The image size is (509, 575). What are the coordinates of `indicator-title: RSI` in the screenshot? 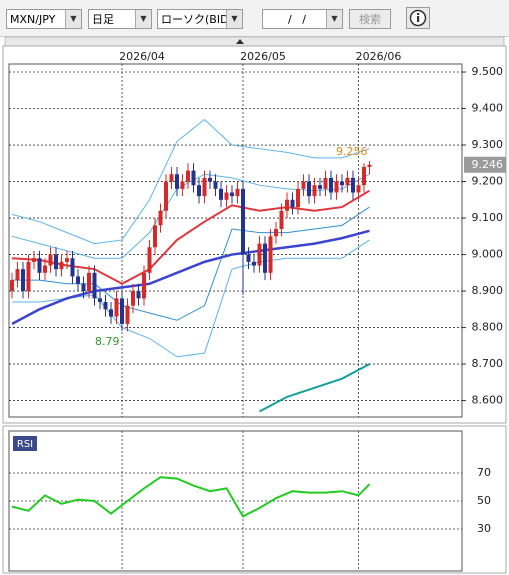 It's located at (25, 444).